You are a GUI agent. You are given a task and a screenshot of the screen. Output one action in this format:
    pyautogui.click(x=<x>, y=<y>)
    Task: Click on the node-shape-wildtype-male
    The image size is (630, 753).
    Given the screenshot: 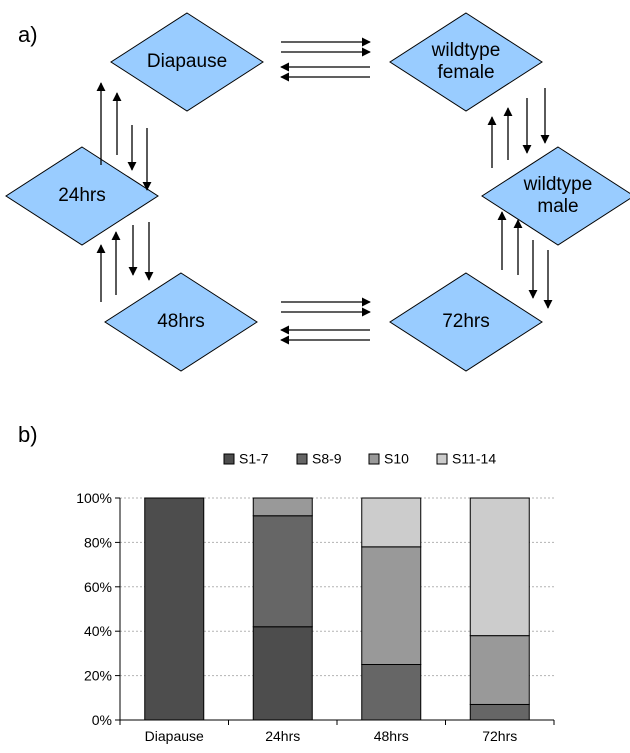 What is the action you would take?
    pyautogui.click(x=555, y=196)
    